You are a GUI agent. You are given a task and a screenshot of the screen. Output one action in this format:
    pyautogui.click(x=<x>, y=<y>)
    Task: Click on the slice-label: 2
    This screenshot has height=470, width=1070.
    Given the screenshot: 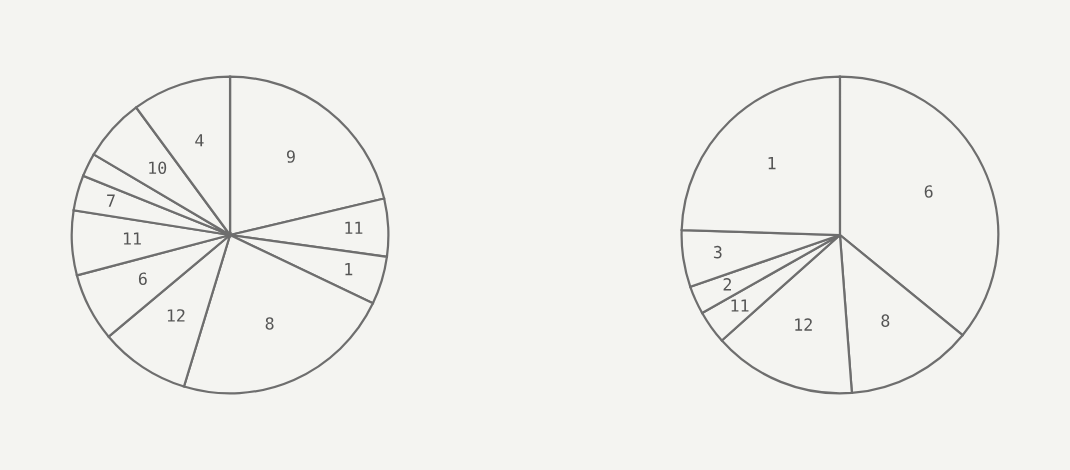 What is the action you would take?
    pyautogui.click(x=727, y=284)
    